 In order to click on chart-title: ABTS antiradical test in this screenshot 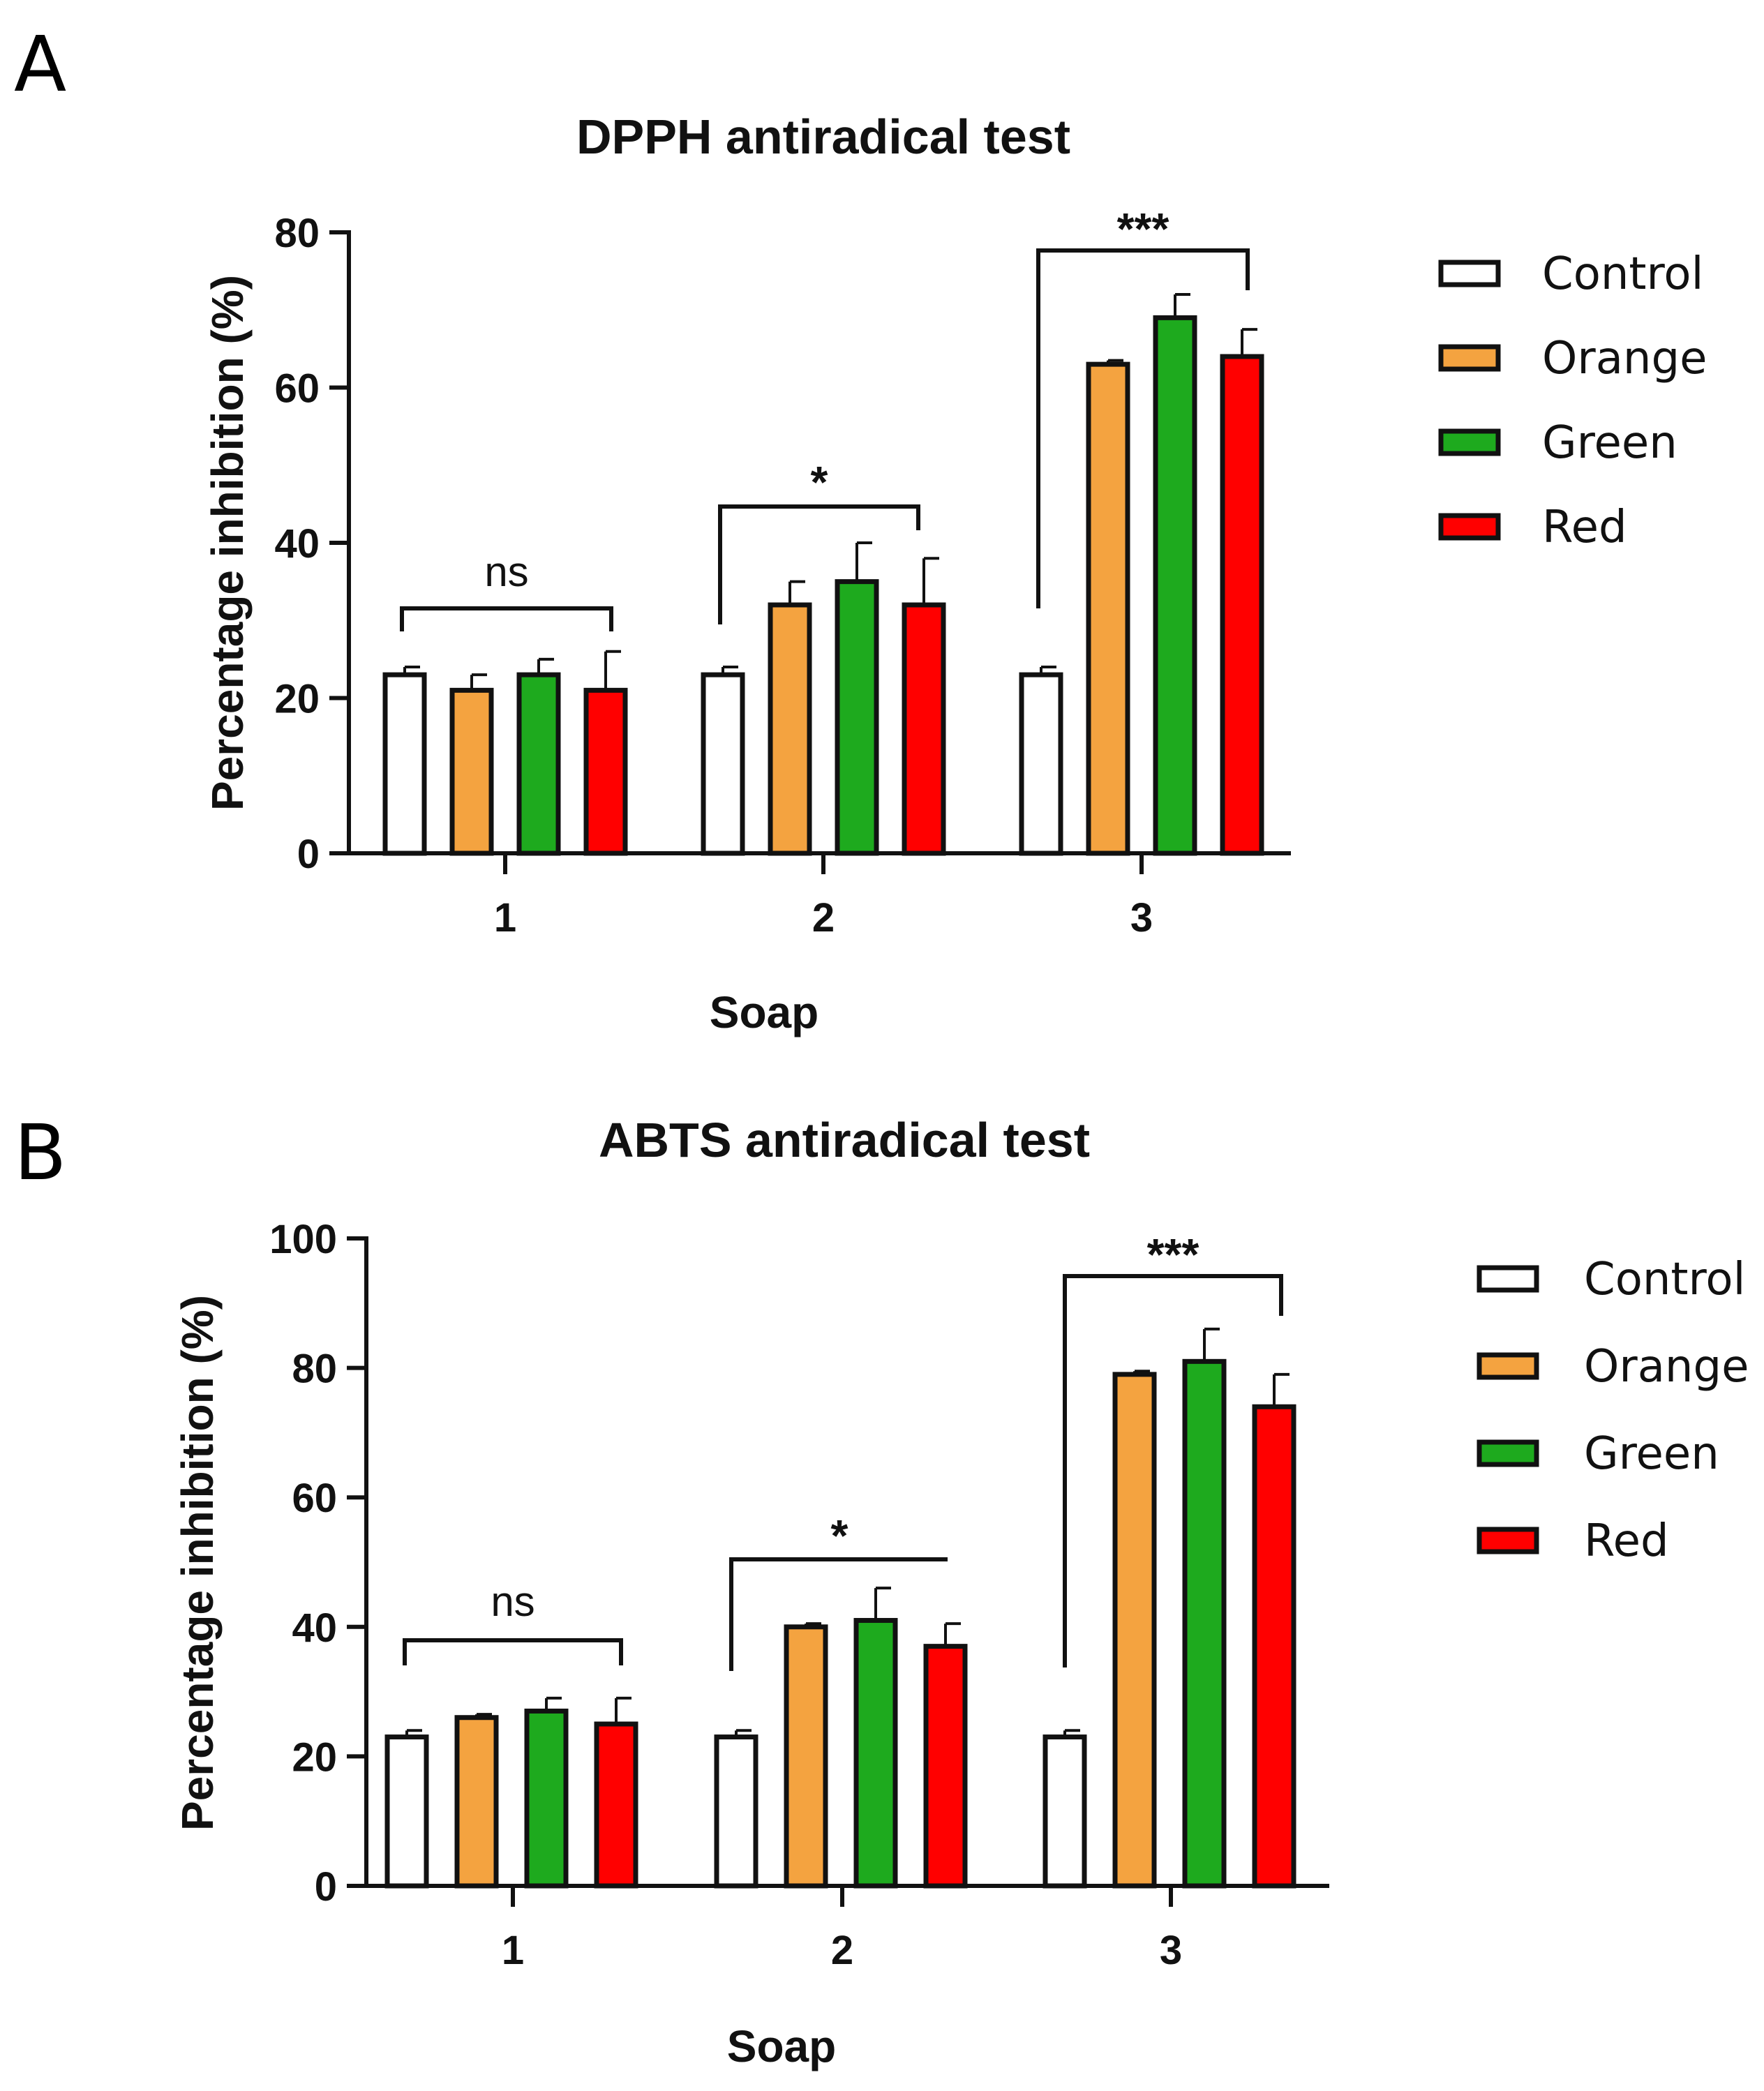, I will do `click(845, 1140)`.